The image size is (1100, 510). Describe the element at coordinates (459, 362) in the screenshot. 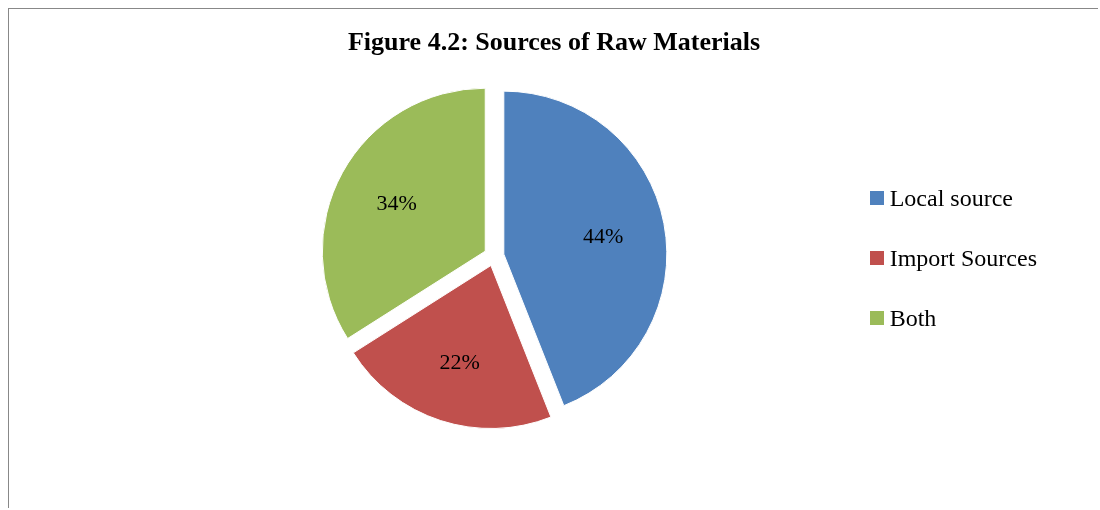

I see `data-label: 22%` at that location.